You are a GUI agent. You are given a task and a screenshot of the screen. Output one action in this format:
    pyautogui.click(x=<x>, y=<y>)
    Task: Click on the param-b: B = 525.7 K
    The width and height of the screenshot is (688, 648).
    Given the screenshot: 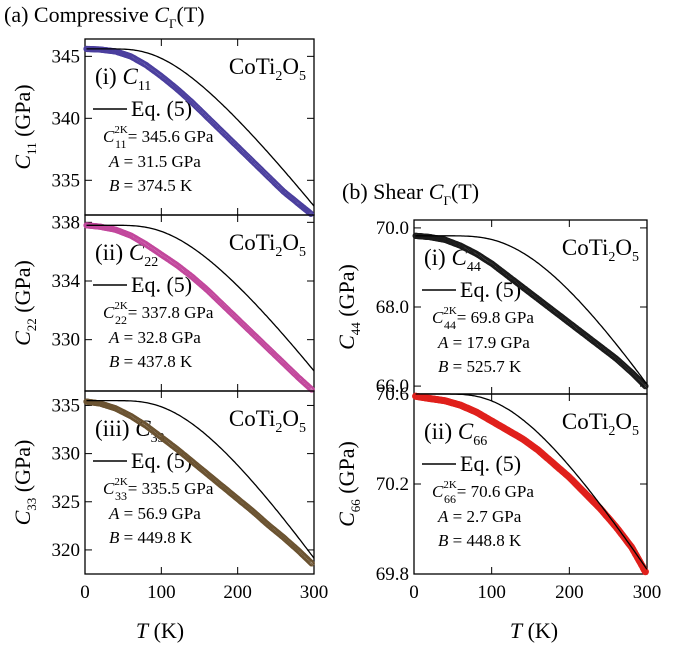 What is the action you would take?
    pyautogui.click(x=480, y=366)
    